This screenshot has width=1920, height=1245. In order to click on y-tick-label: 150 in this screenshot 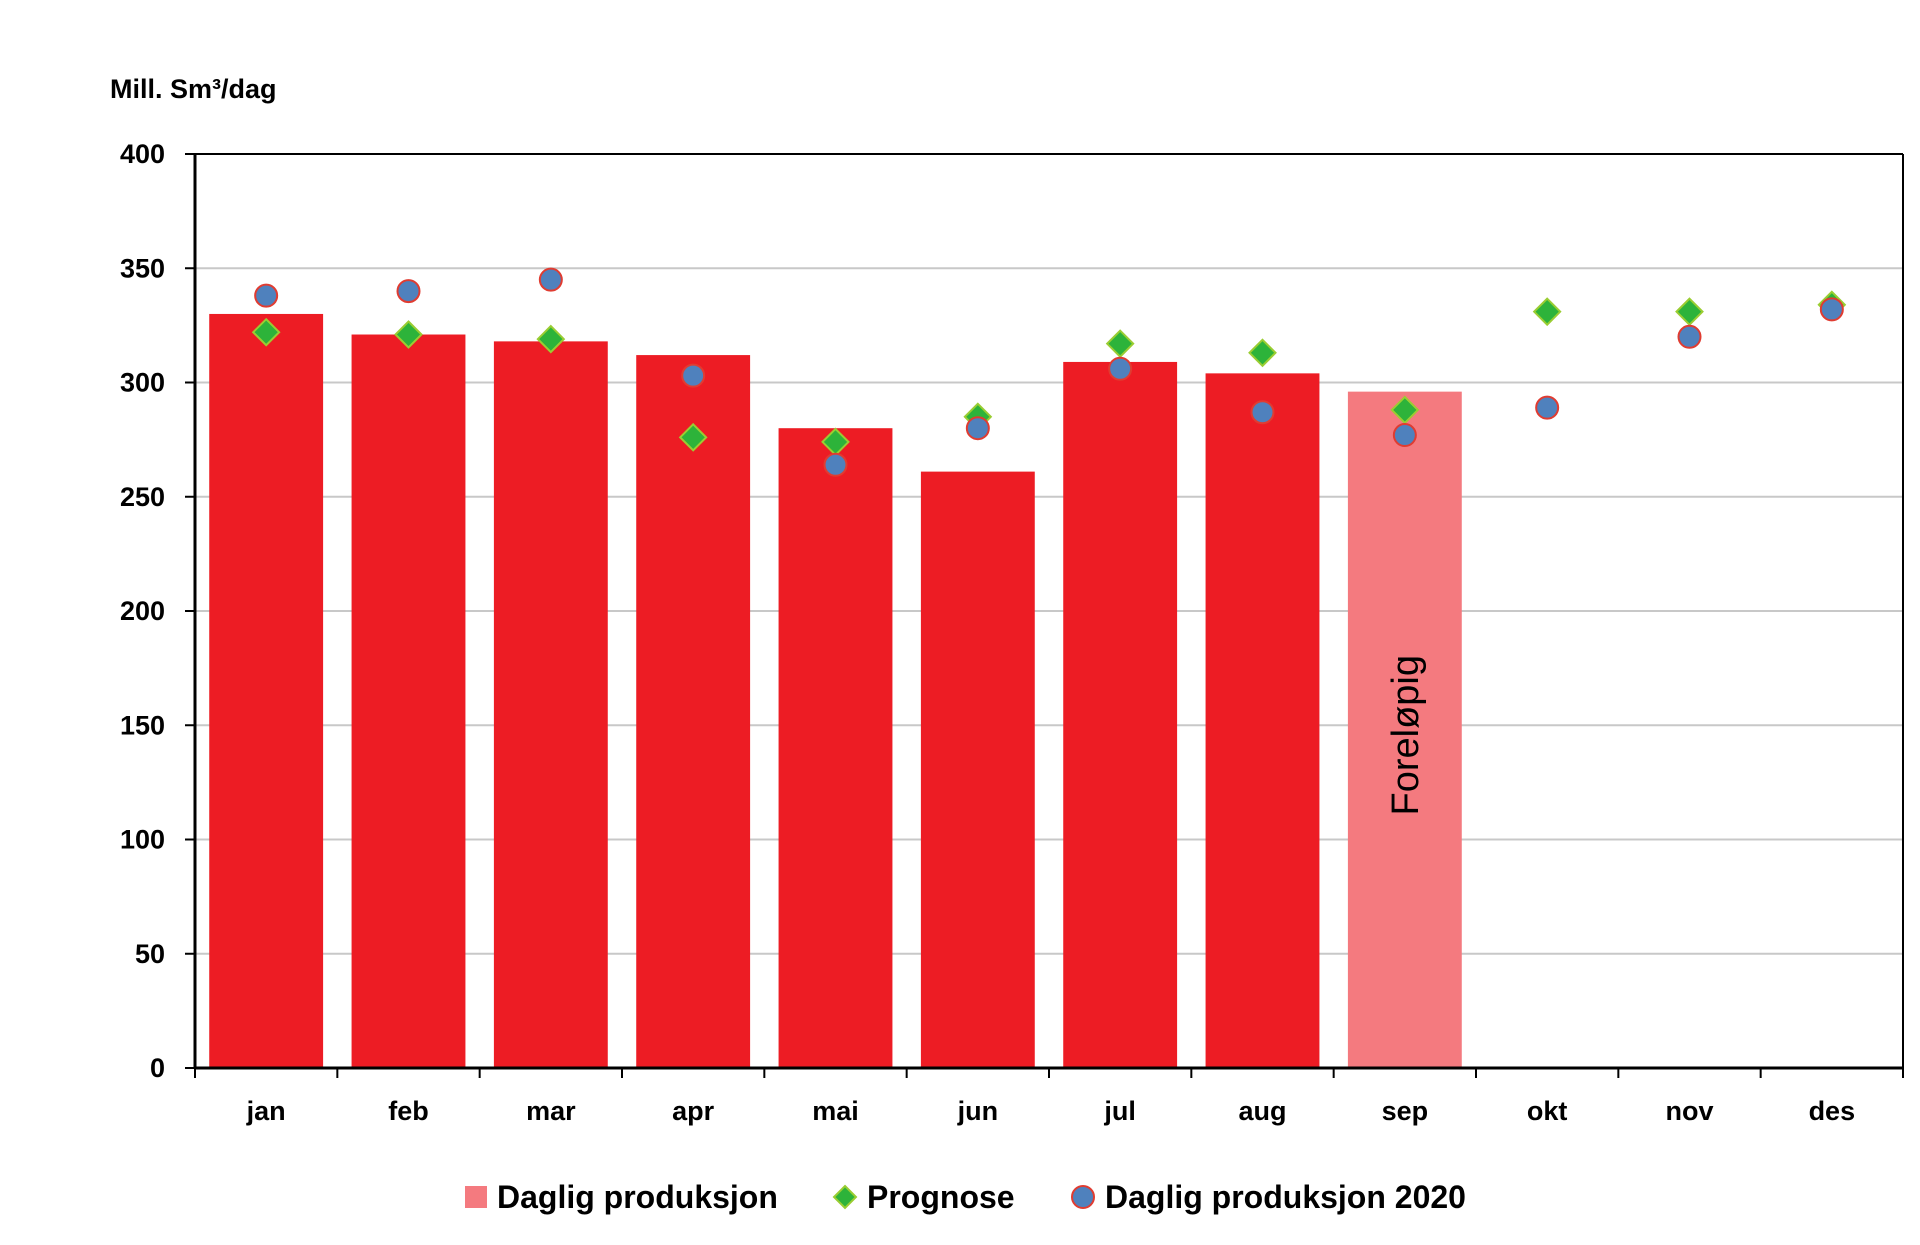, I will do `click(142, 725)`.